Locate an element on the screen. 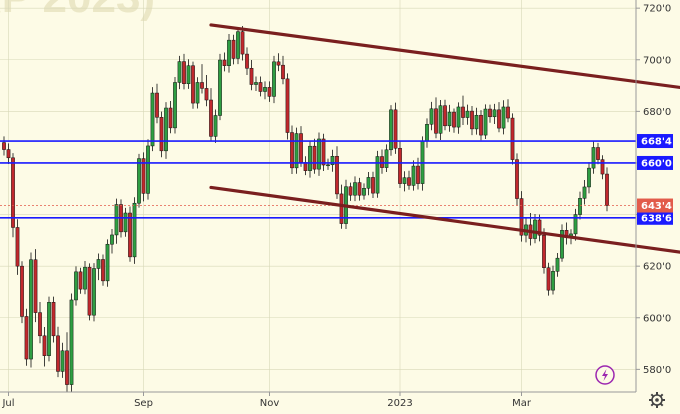 The image size is (680, 414). last-price-tag-label: 643'4 is located at coordinates (656, 206).